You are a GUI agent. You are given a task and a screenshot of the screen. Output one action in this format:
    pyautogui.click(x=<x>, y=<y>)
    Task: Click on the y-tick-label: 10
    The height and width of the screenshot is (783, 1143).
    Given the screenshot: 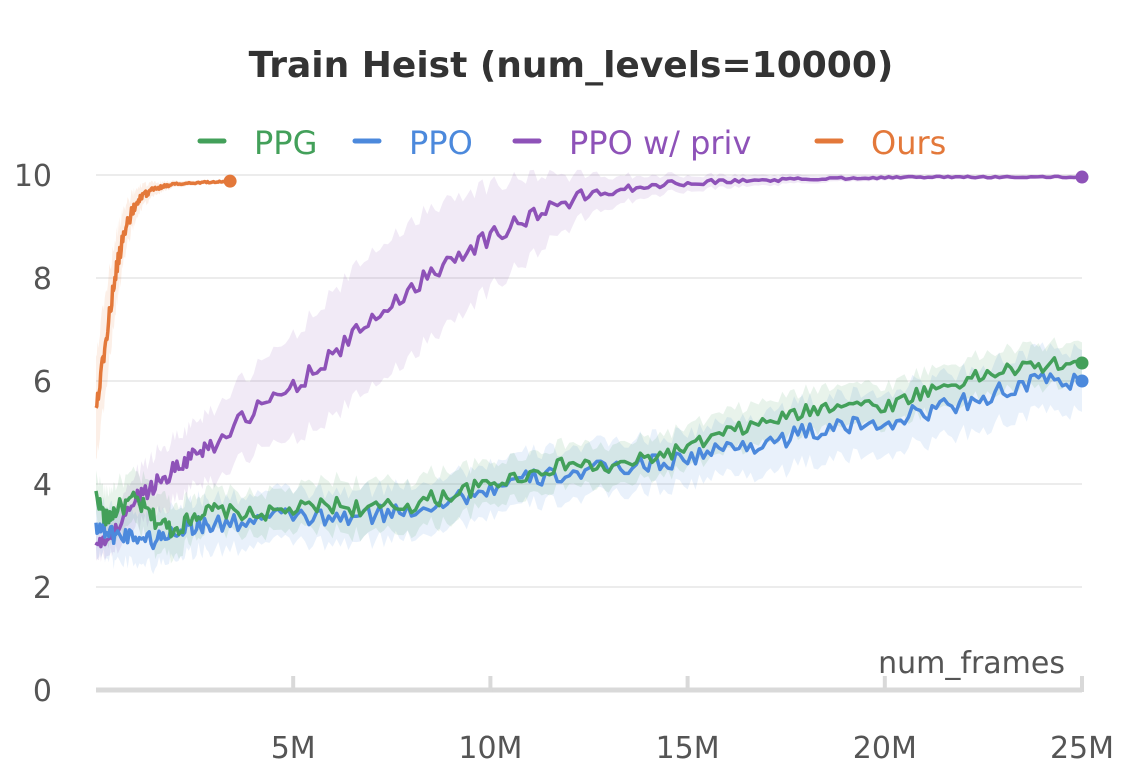 What is the action you would take?
    pyautogui.click(x=33, y=176)
    